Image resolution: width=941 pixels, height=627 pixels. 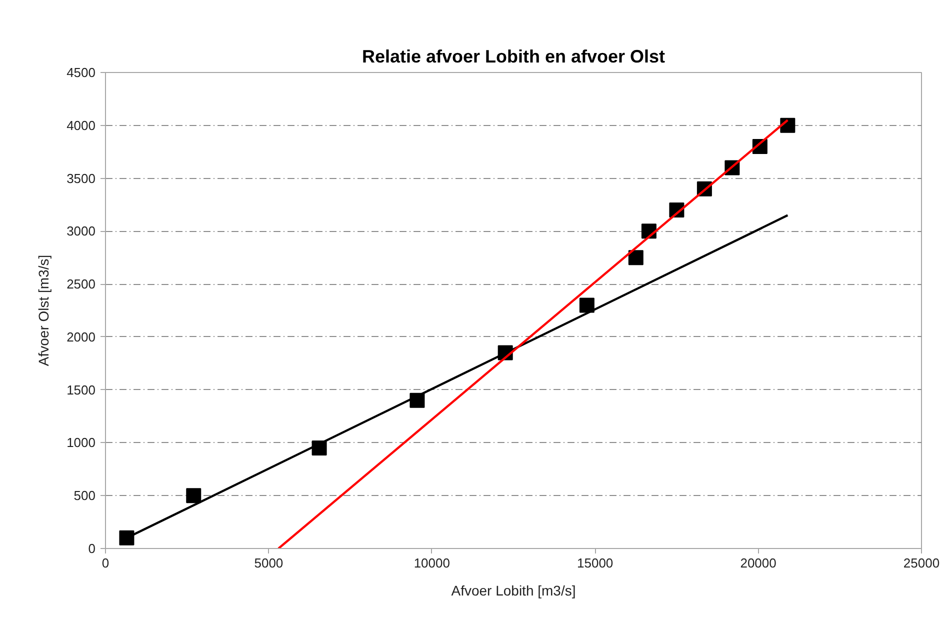 I want to click on x-tick-label: 0, so click(x=106, y=563).